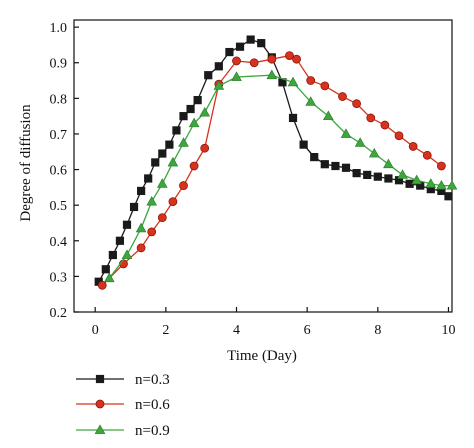 The image size is (474, 448). Describe the element at coordinates (307, 330) in the screenshot. I see `x-tick-label: 6` at that location.